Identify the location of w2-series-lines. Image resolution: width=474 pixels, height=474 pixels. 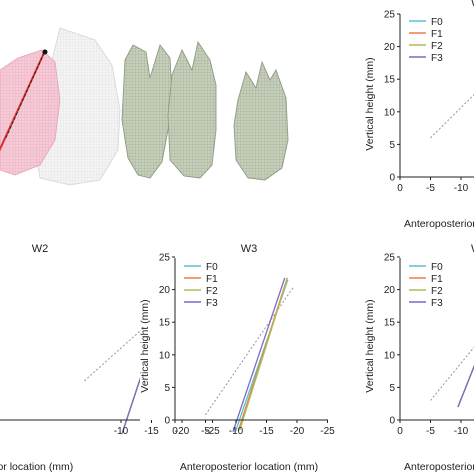
(130, 405).